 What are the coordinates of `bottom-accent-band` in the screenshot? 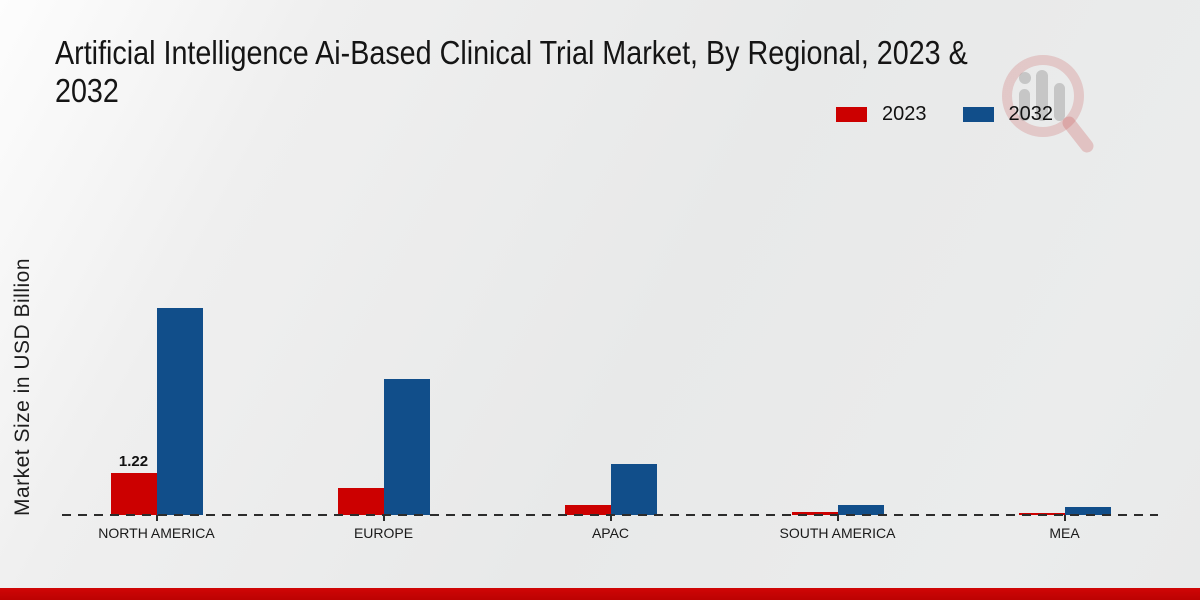 It's located at (600, 594).